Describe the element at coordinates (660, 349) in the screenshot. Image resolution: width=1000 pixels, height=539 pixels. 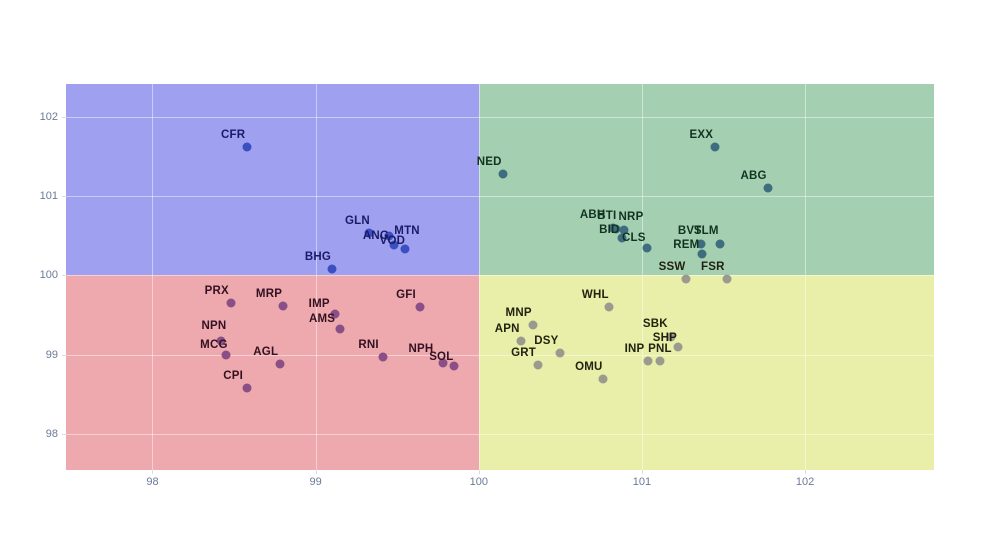
I see `scatter-point-label: PNL` at that location.